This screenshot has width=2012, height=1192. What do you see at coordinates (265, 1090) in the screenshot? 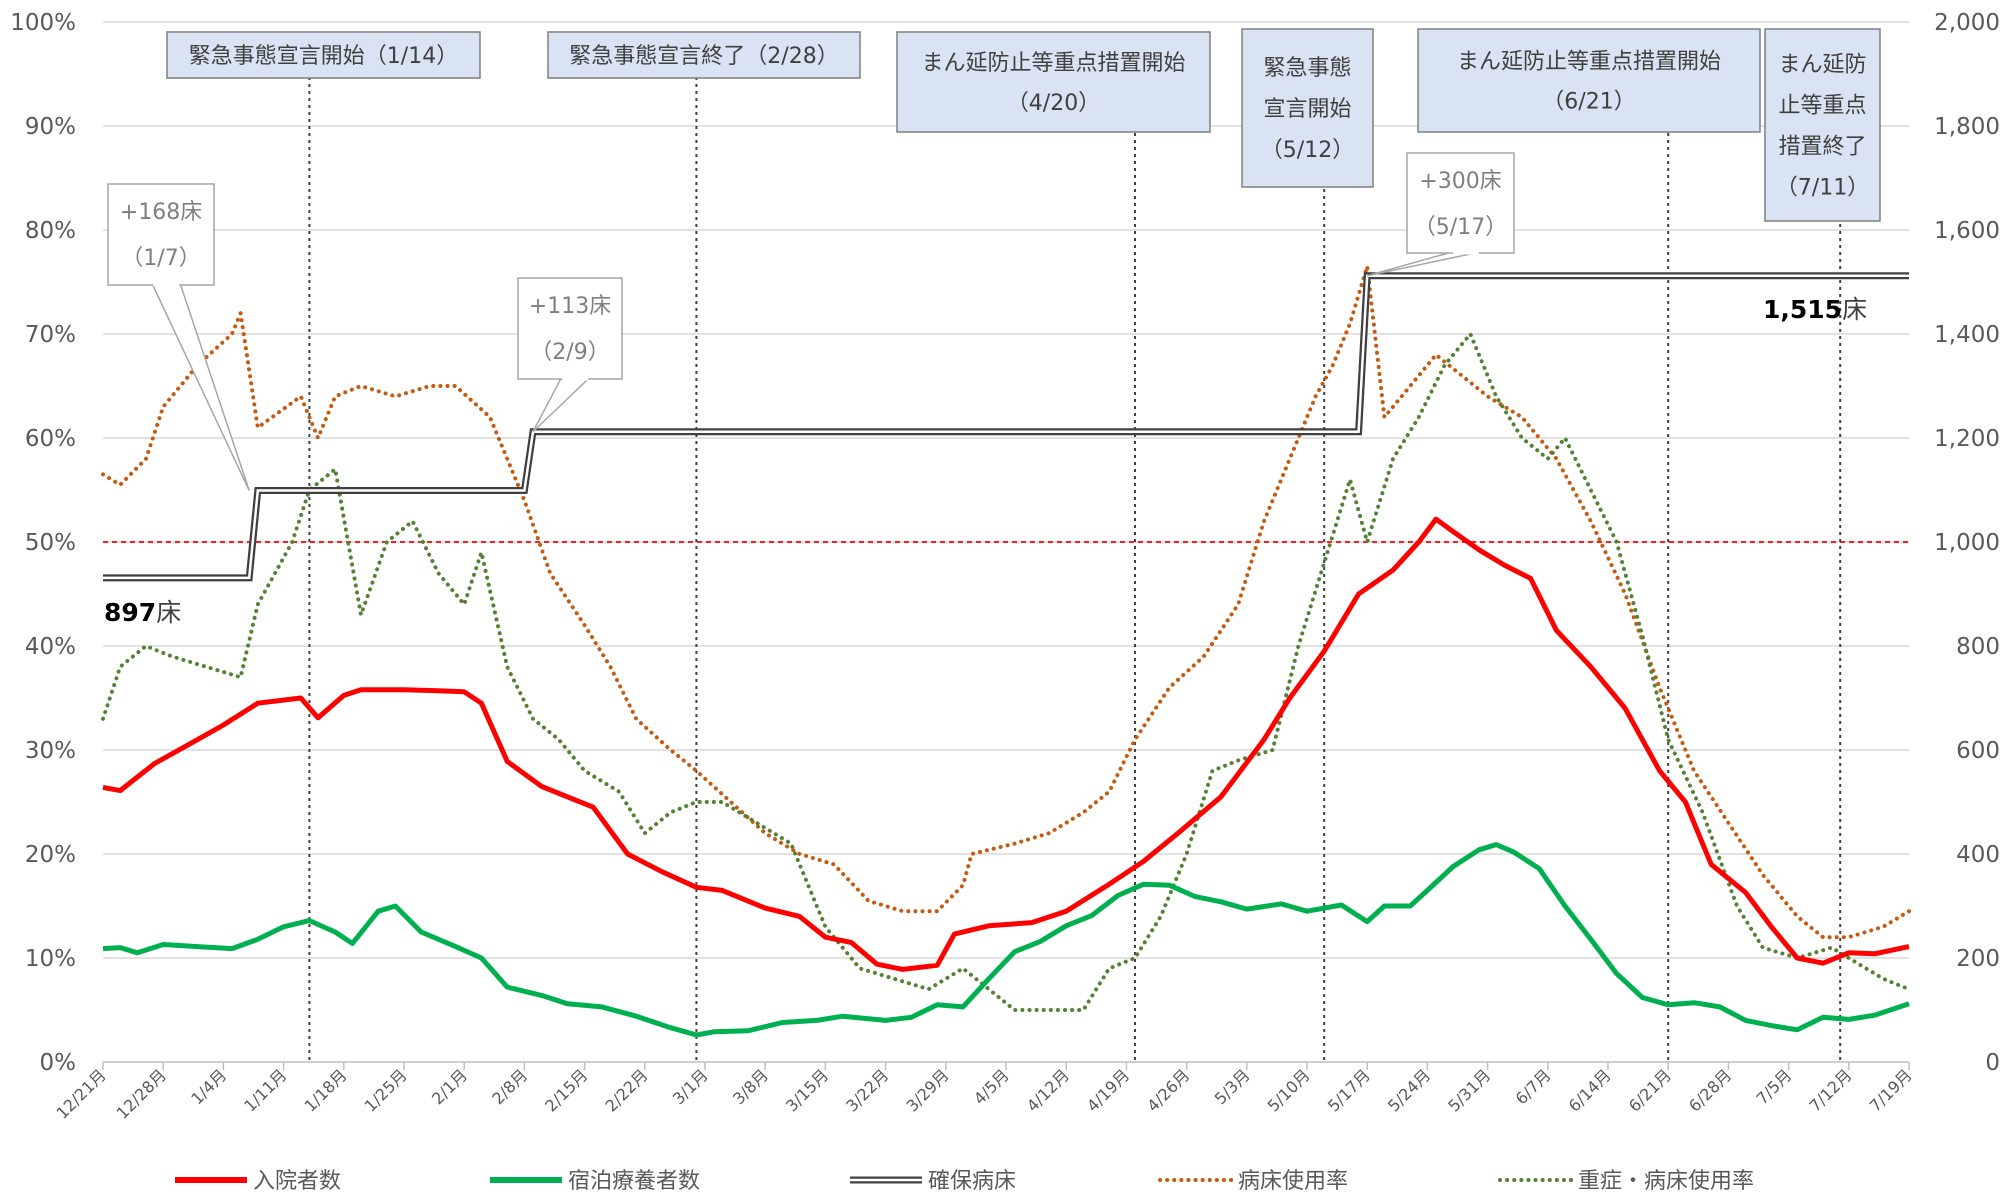
I see `x-tick-label: 1/11月` at bounding box center [265, 1090].